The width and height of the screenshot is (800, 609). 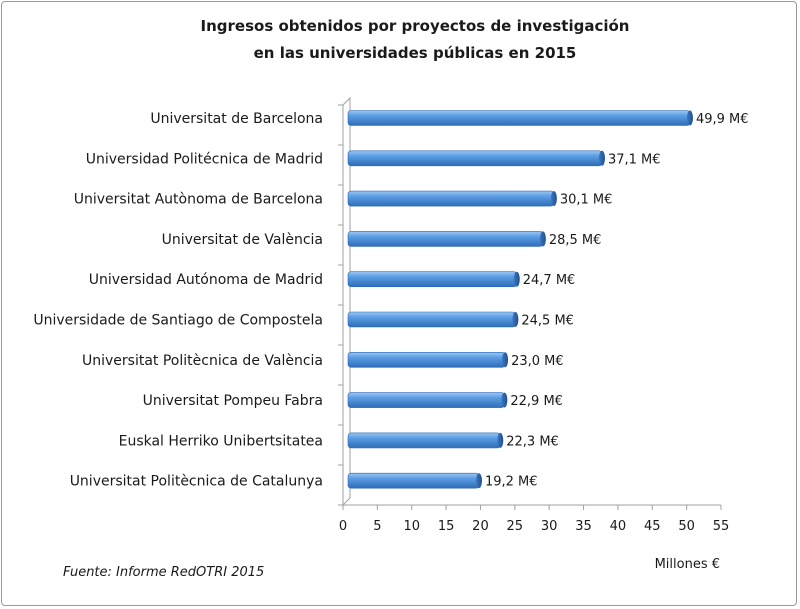 I want to click on x-tick-label: 55, so click(x=721, y=526).